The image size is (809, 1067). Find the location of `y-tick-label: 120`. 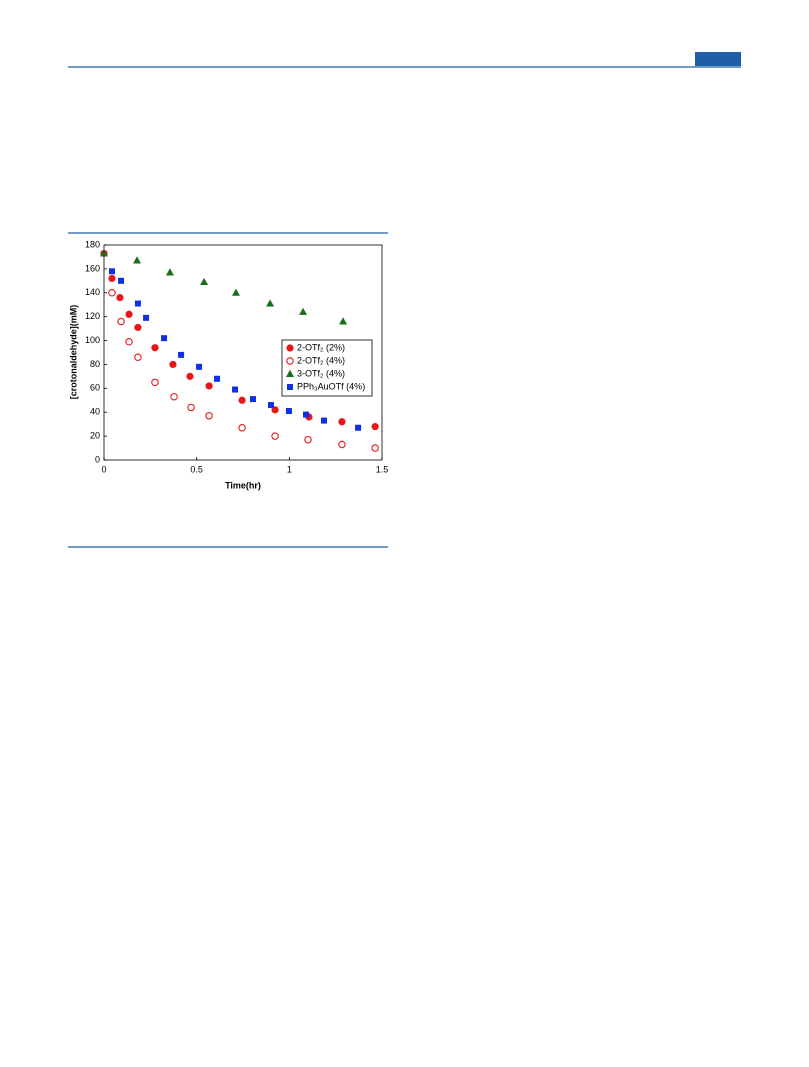

y-tick-label: 120 is located at coordinates (92, 316).